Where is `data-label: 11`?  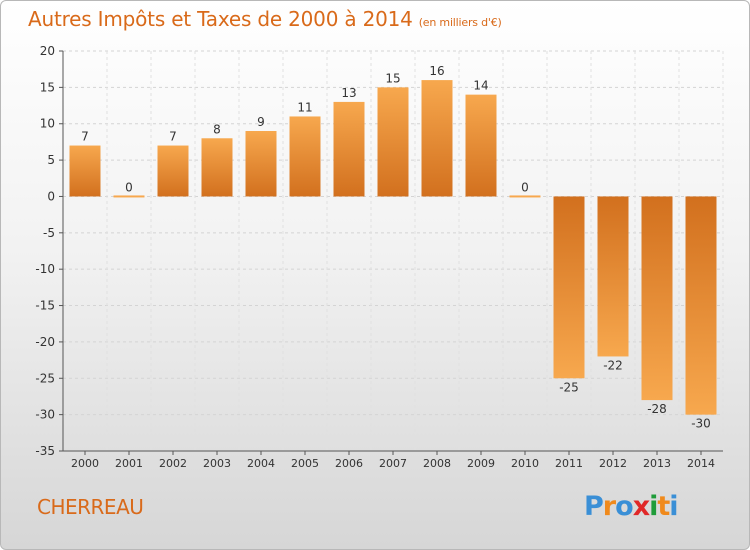
data-label: 11 is located at coordinates (304, 107).